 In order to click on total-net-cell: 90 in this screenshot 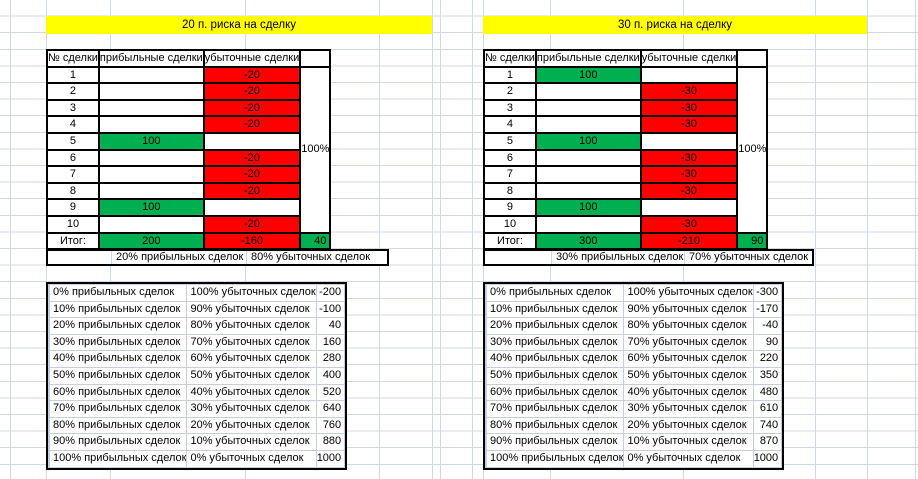, I will do `click(752, 241)`.